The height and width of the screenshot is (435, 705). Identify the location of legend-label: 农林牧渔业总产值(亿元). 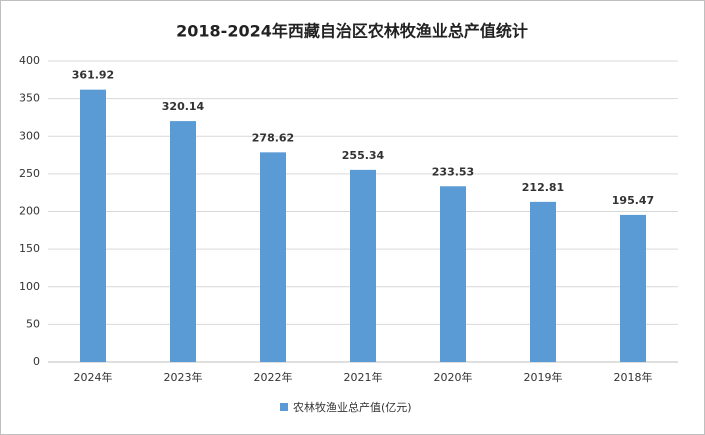
(352, 407).